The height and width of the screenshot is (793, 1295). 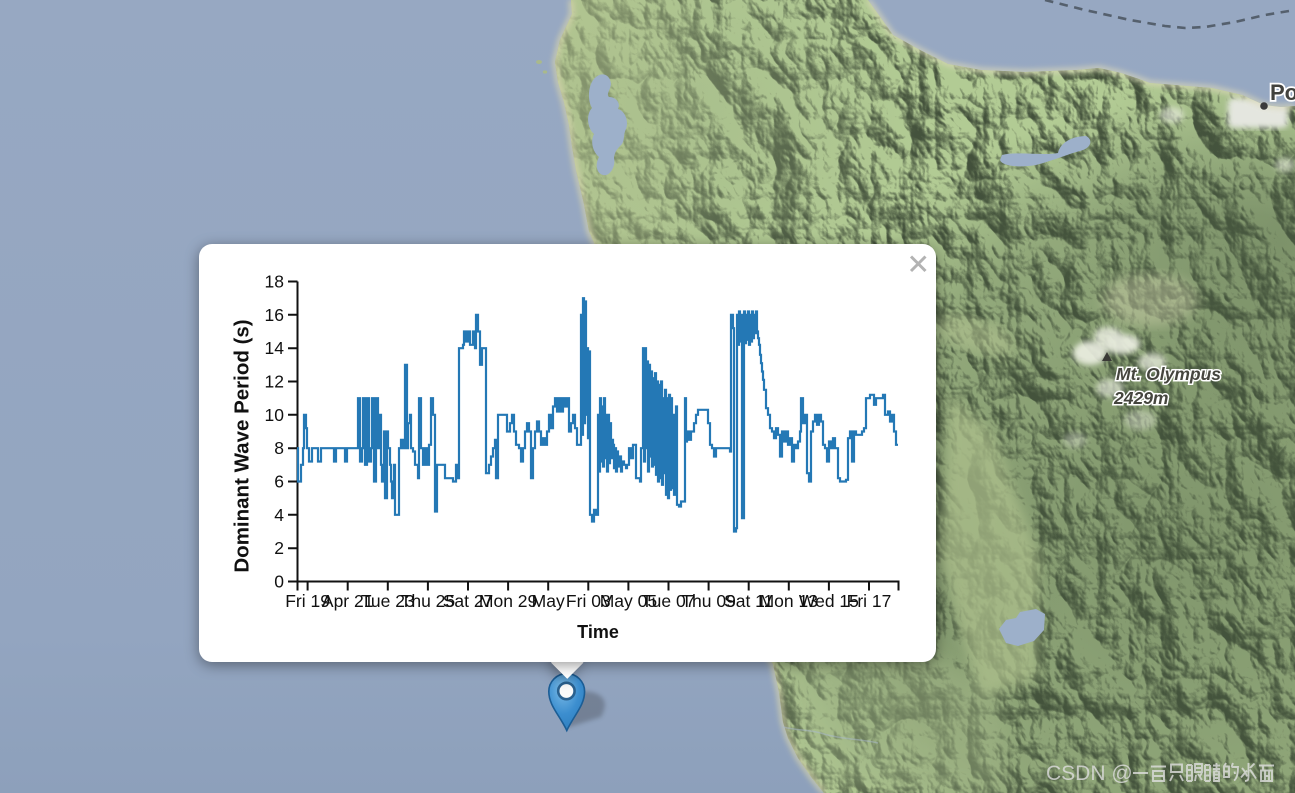 What do you see at coordinates (708, 601) in the screenshot?
I see `svg-text: Thu 09` at bounding box center [708, 601].